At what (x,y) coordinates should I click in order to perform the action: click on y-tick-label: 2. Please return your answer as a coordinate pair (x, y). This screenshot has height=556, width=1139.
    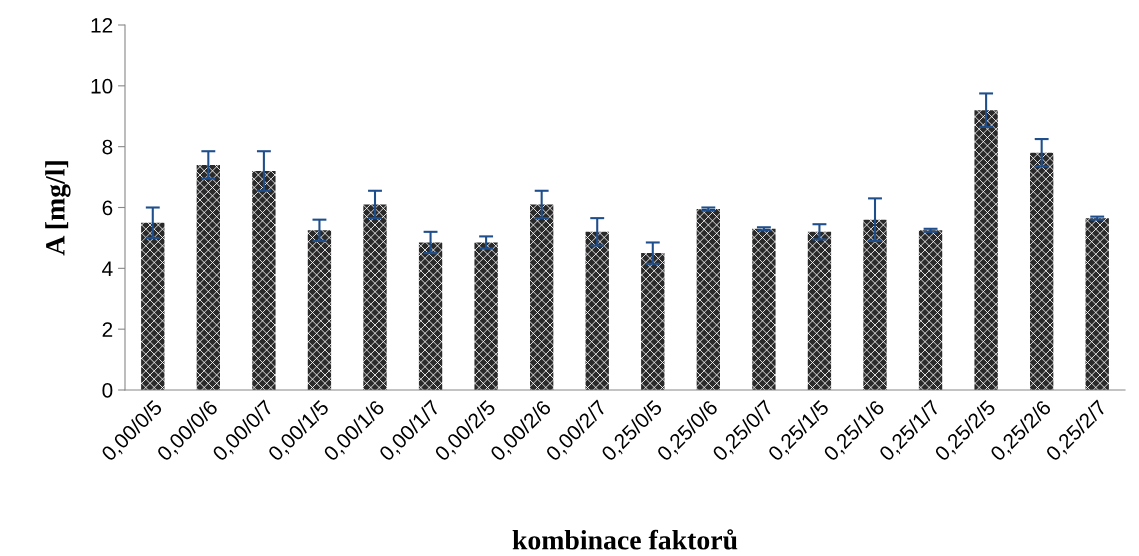
    Looking at the image, I should click on (107, 329).